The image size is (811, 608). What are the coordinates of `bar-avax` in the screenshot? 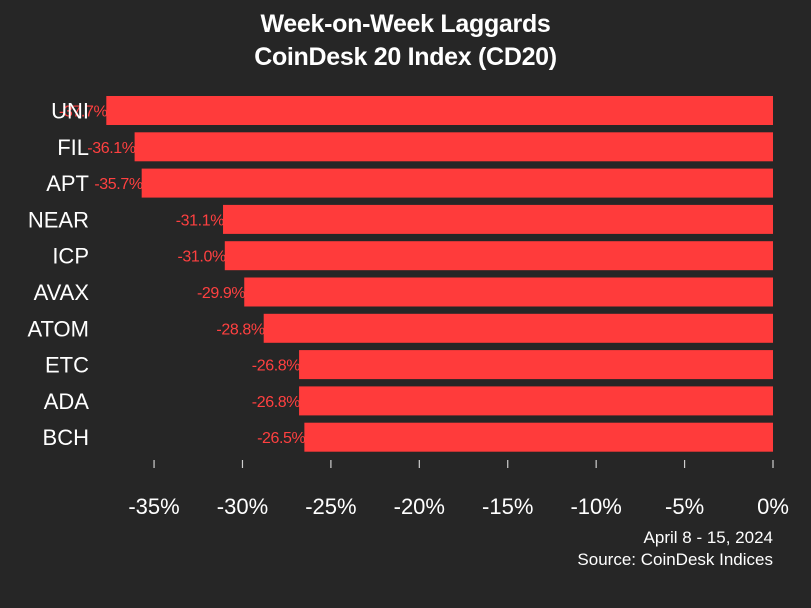 It's located at (508, 292).